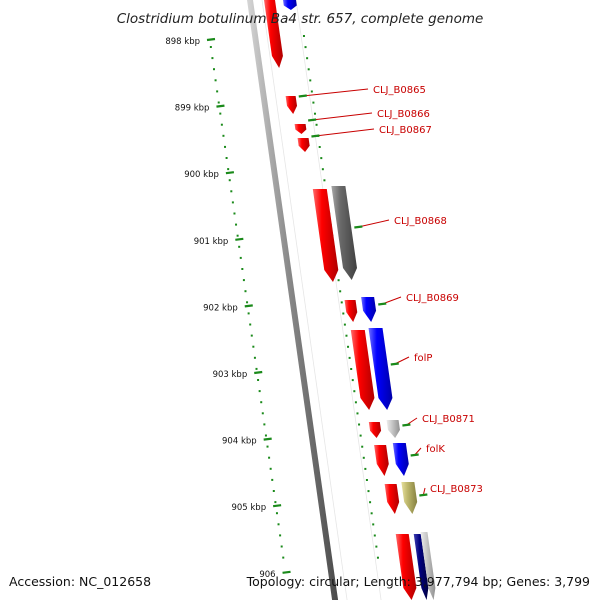  What do you see at coordinates (369, 309) in the screenshot?
I see `gene-arrow-clj-b0869` at bounding box center [369, 309].